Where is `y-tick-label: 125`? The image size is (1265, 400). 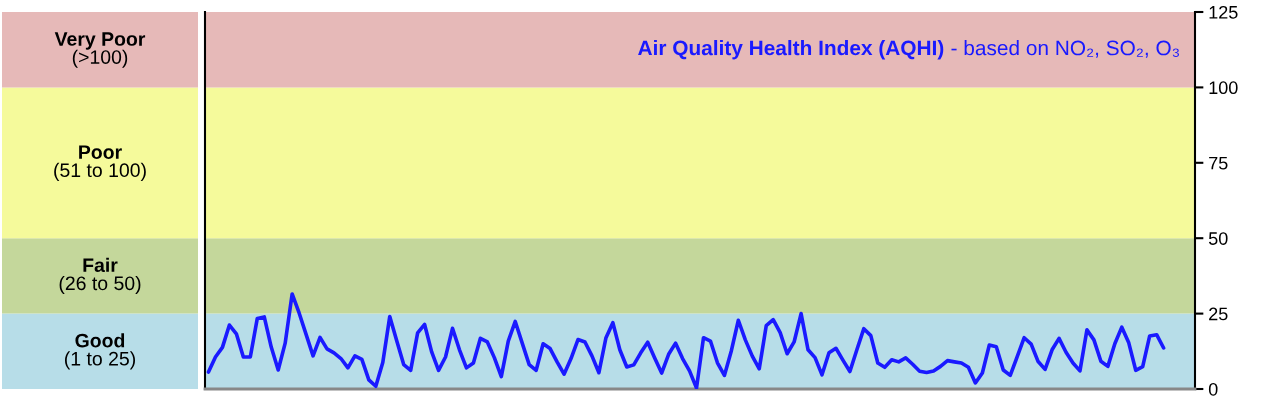 y-tick-label: 125 is located at coordinates (1223, 12).